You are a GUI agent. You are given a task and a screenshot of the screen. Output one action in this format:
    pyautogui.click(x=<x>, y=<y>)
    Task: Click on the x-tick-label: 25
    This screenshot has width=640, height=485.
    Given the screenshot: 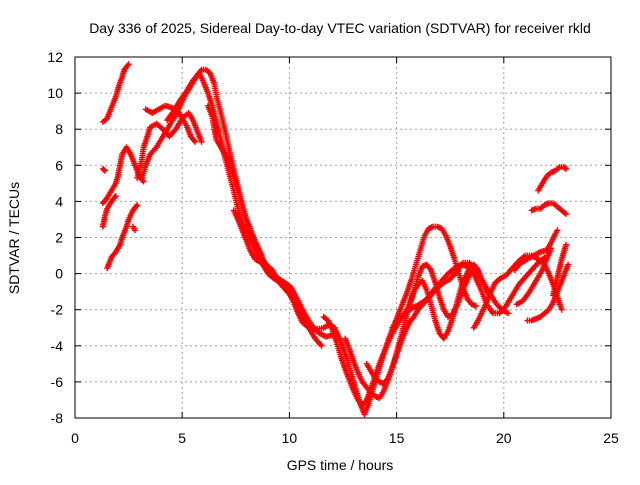 What is the action you would take?
    pyautogui.click(x=611, y=438)
    